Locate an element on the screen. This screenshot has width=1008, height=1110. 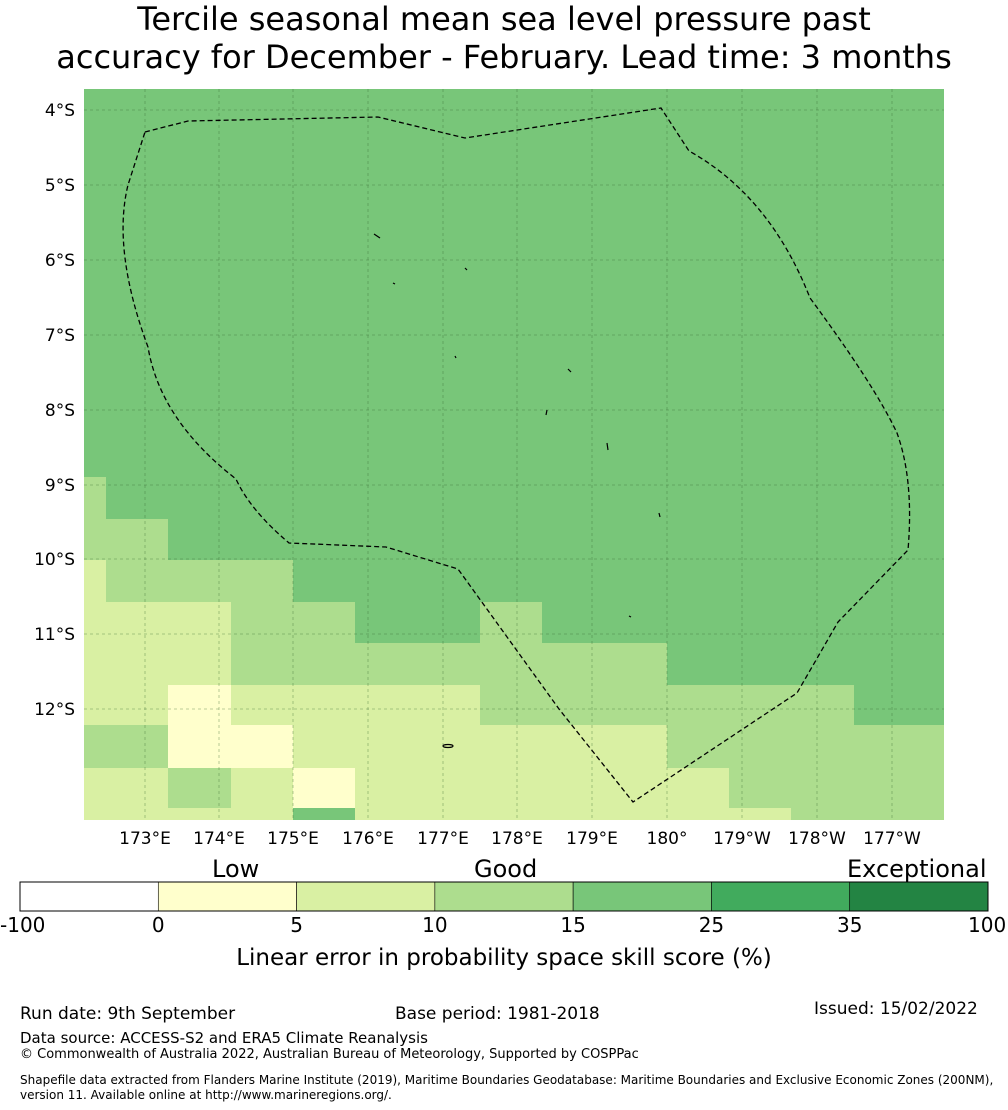
issued-date: Issued: 15/02/2022 is located at coordinates (896, 1009).